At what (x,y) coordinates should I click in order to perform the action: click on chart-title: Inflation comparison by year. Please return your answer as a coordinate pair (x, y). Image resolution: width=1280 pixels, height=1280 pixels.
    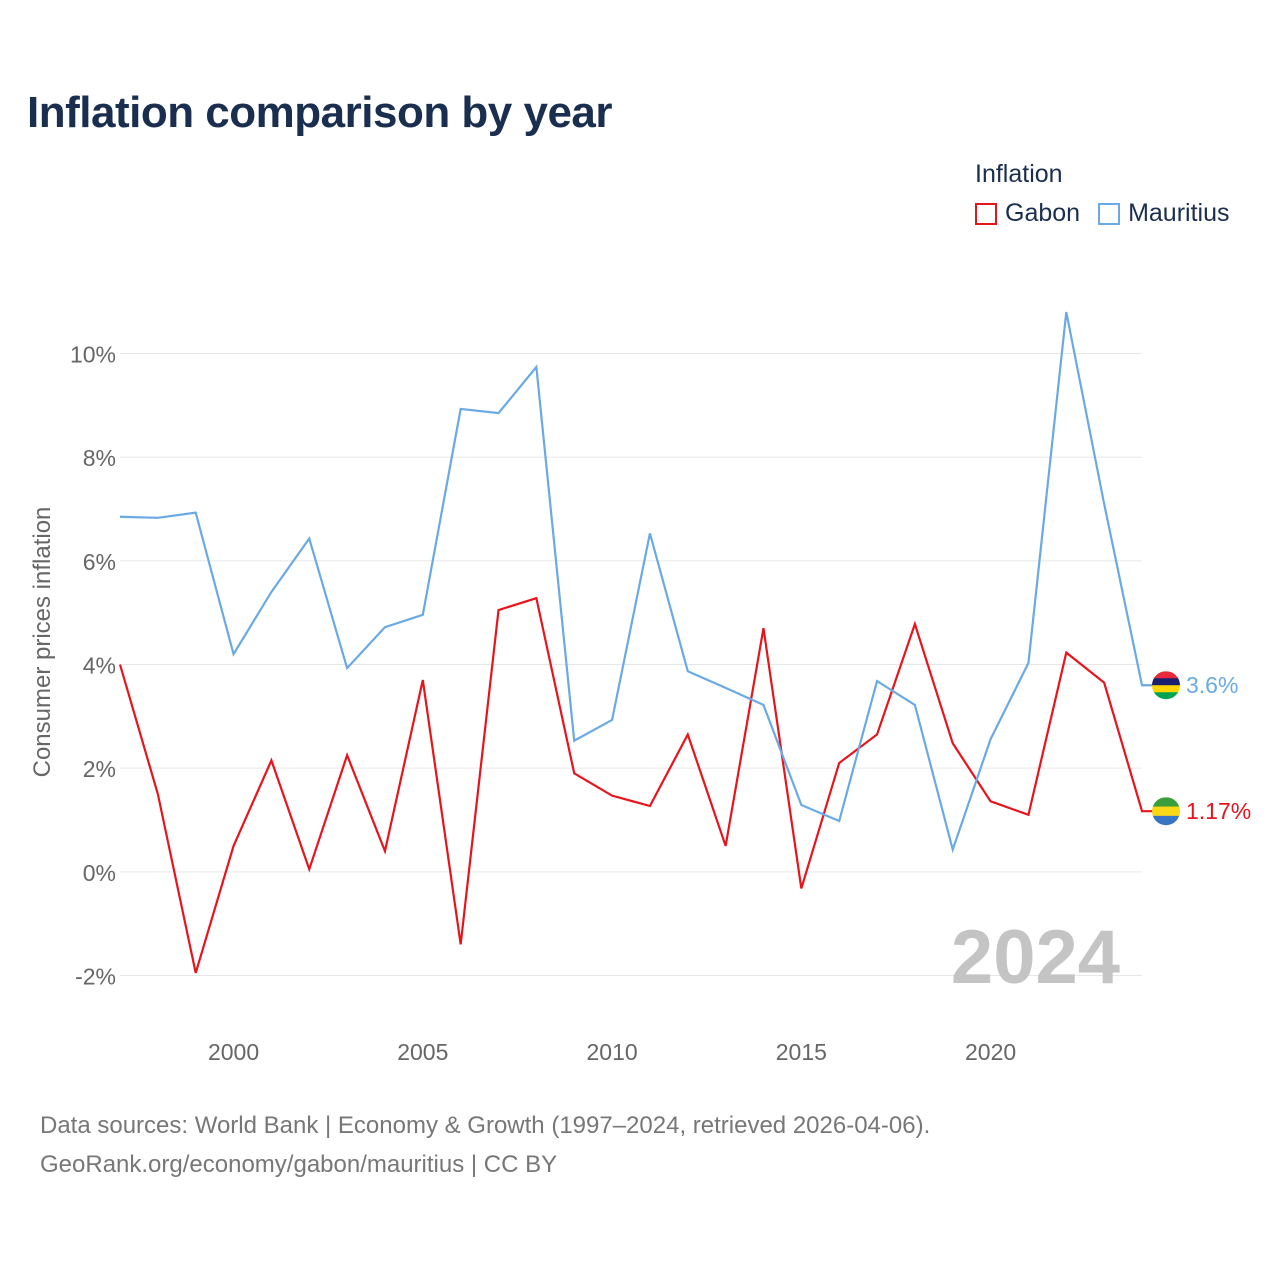
    Looking at the image, I should click on (320, 112).